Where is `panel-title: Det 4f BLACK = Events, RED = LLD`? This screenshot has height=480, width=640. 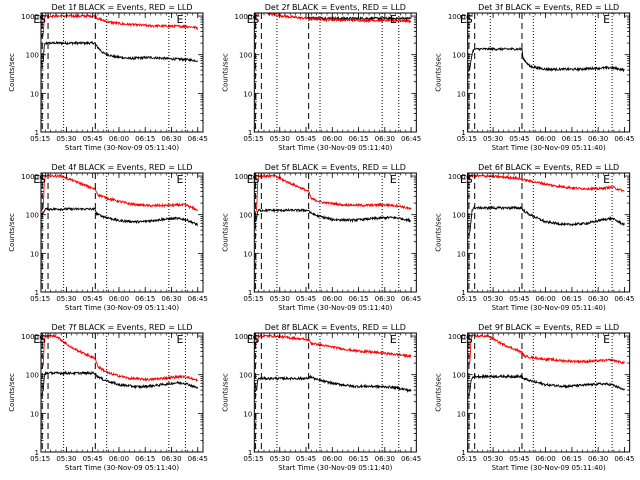 panel-title: Det 4f BLACK = Events, RED = LLD is located at coordinates (121, 167).